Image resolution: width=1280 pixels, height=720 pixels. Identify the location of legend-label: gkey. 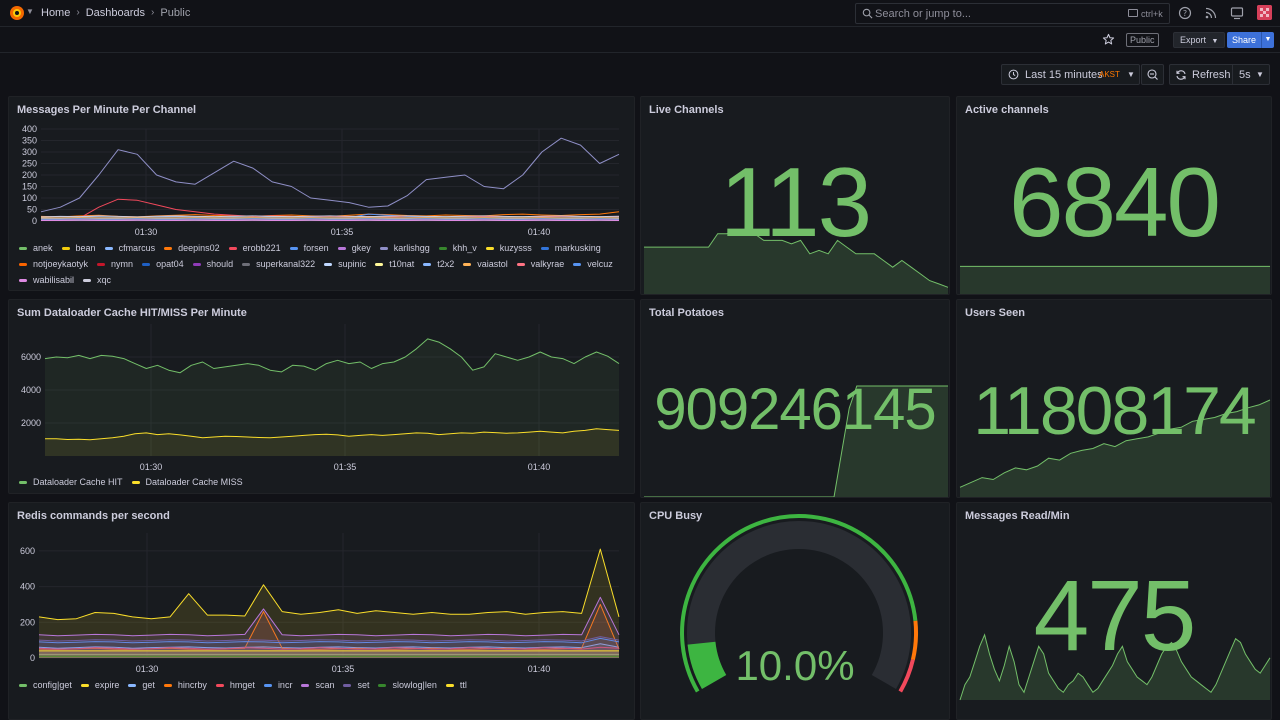
(361, 248).